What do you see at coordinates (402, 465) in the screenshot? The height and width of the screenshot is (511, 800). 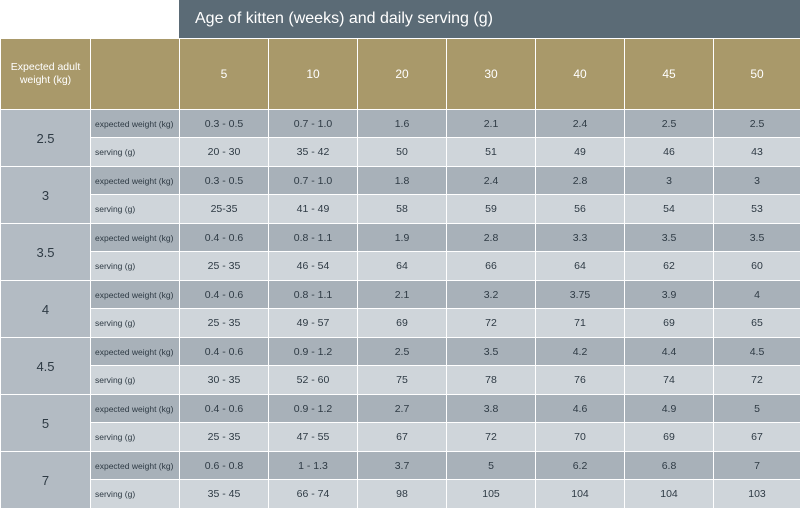 I see `expected-weight-value: 3.7` at bounding box center [402, 465].